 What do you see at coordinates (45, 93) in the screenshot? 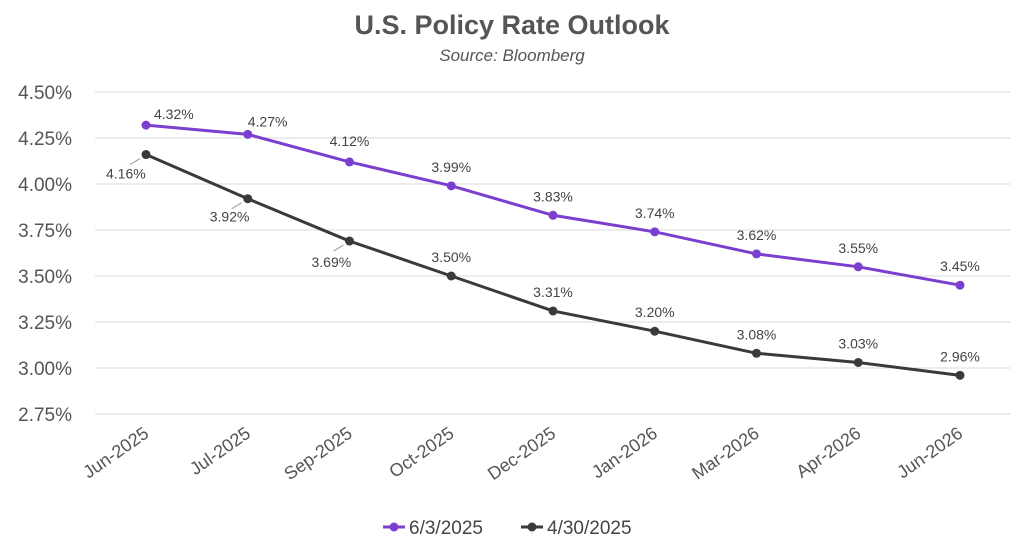
I see `y-tick-label: 4.50%` at bounding box center [45, 93].